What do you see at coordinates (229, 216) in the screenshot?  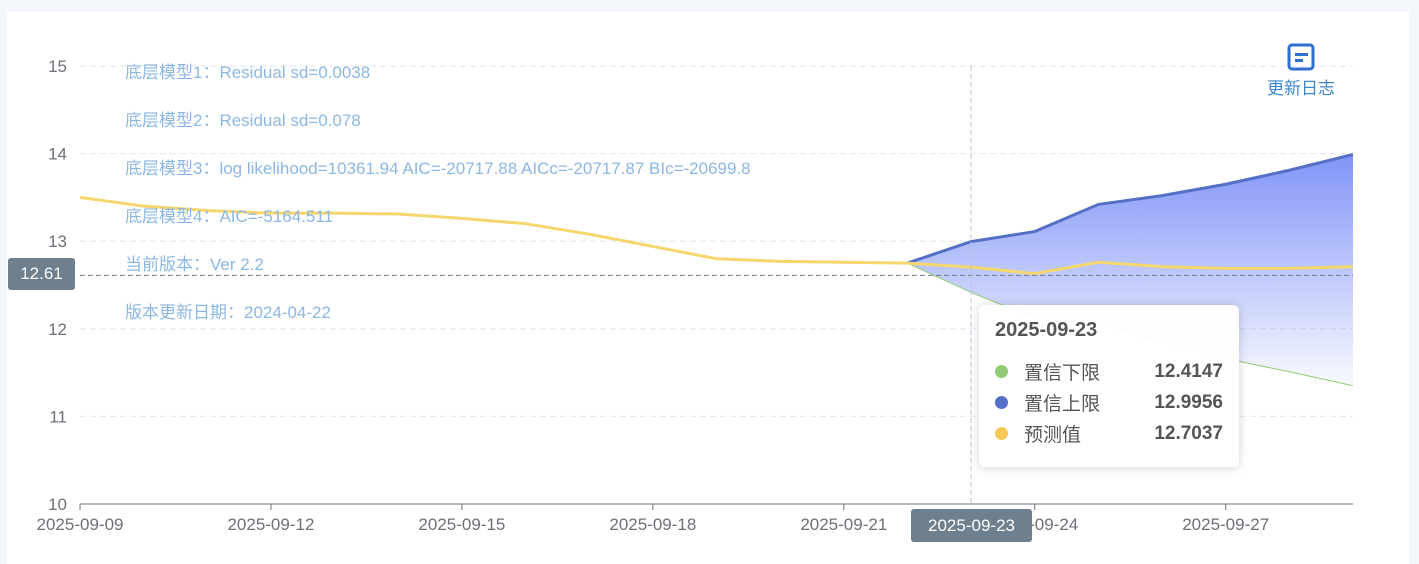 I see `annotation-model-4: 底层模型4：AIC=-5164.511` at bounding box center [229, 216].